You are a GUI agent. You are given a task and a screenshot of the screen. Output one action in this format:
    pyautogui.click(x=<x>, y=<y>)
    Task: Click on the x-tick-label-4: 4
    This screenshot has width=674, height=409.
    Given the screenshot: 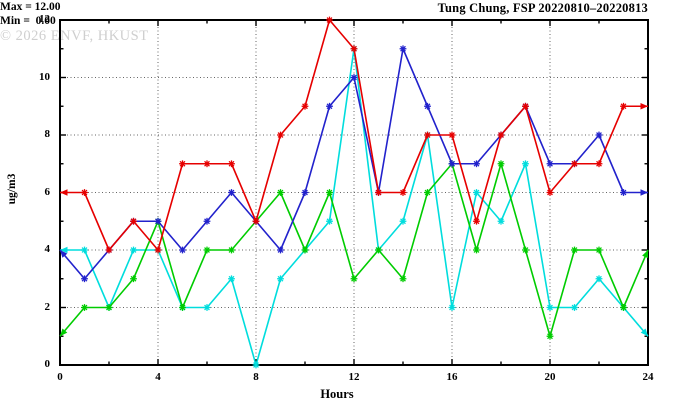 What is the action you would take?
    pyautogui.click(x=158, y=377)
    